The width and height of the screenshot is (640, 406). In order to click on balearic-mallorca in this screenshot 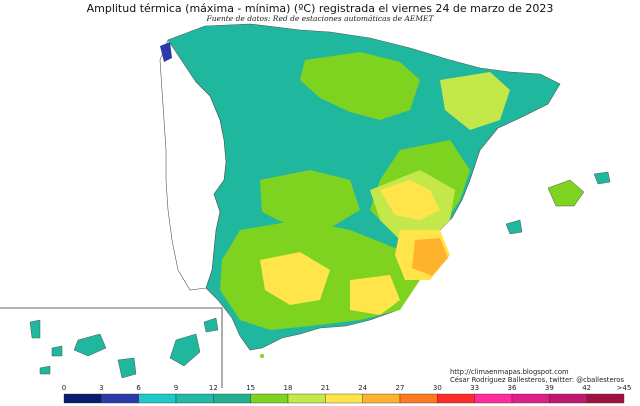, I will do `click(566, 193)`.